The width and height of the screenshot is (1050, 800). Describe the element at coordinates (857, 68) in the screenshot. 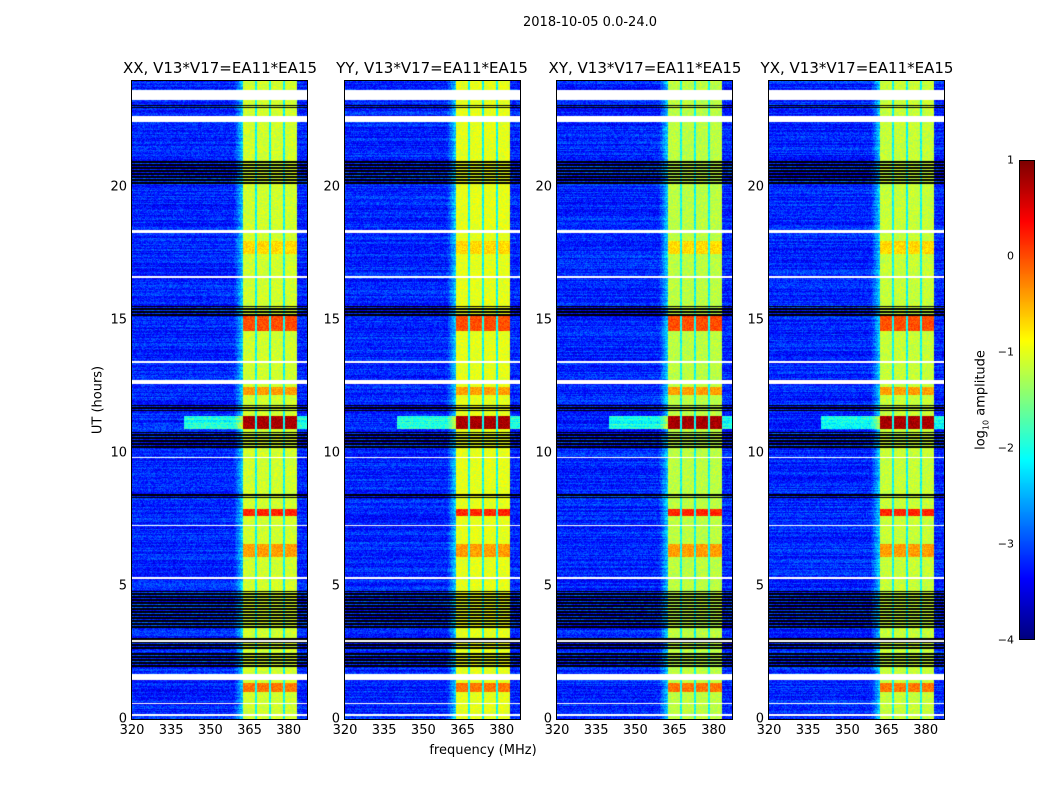

I see `panel-title-yx: YX, V13*V17=EA11*EA15` at that location.